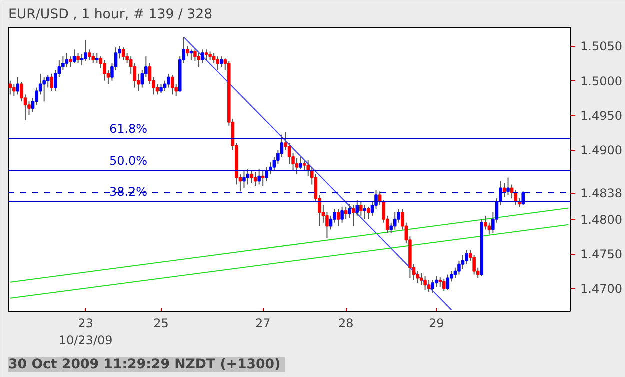 The image size is (625, 377). I want to click on y-tick-label: 1.4838, so click(601, 193).